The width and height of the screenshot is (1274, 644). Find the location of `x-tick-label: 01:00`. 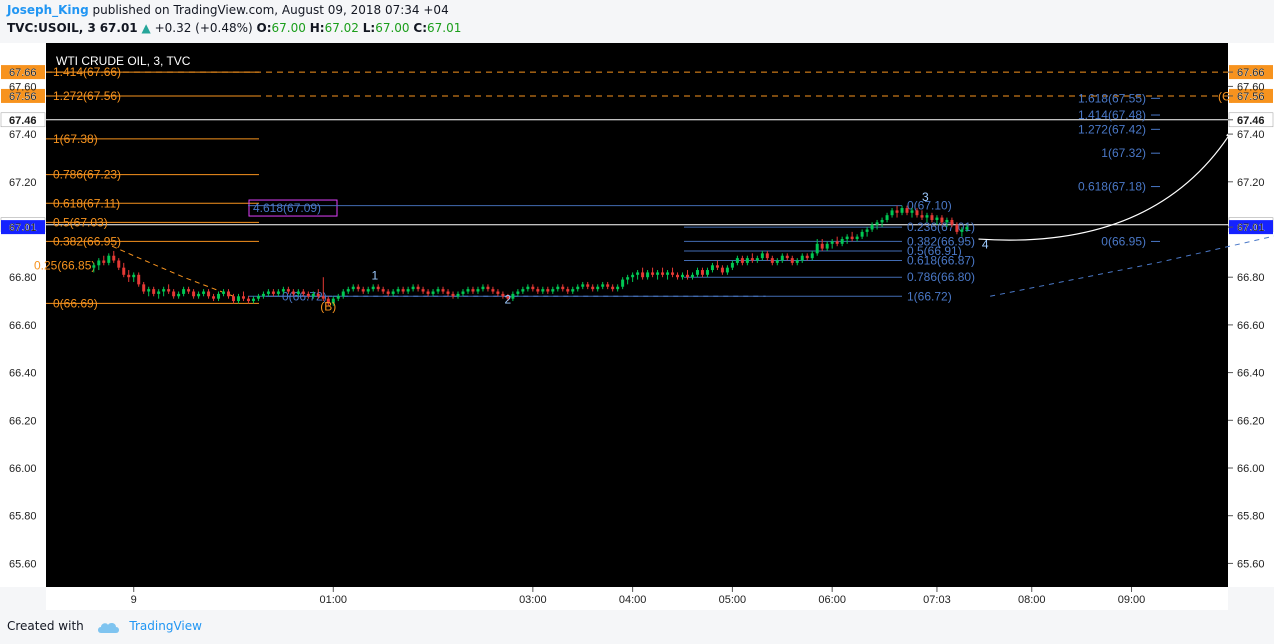

x-tick-label: 01:00 is located at coordinates (334, 600).